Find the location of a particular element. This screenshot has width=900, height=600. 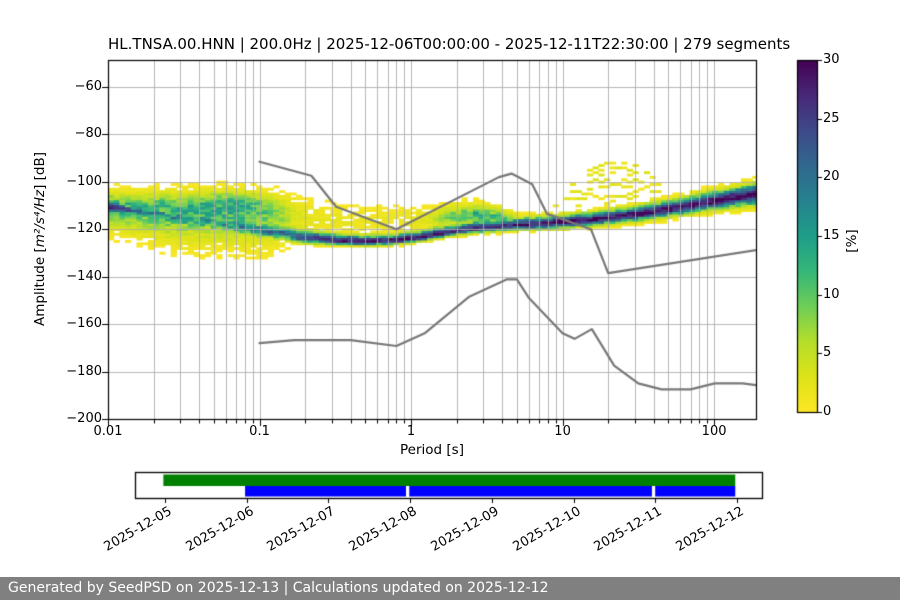

colorbar-tick-label: 10 is located at coordinates (831, 294).